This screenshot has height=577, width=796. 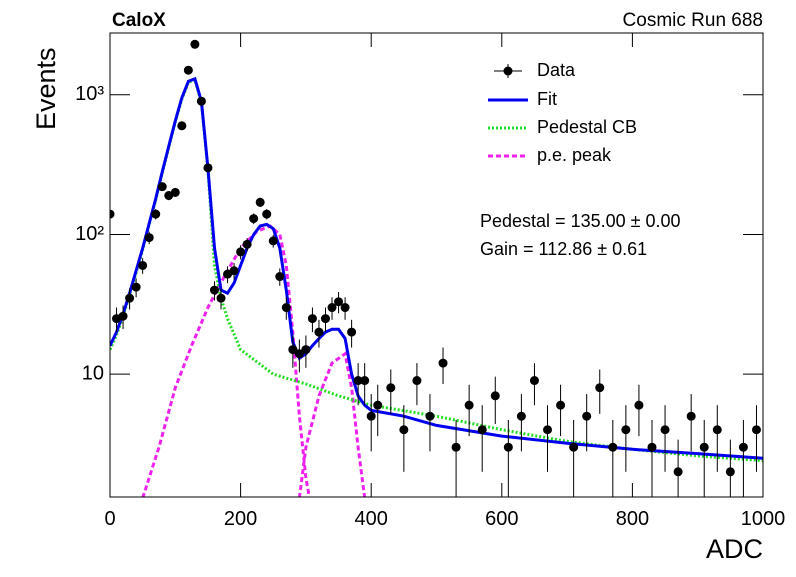 I want to click on chart-subtitle: Cosmic Run 688, so click(x=693, y=20).